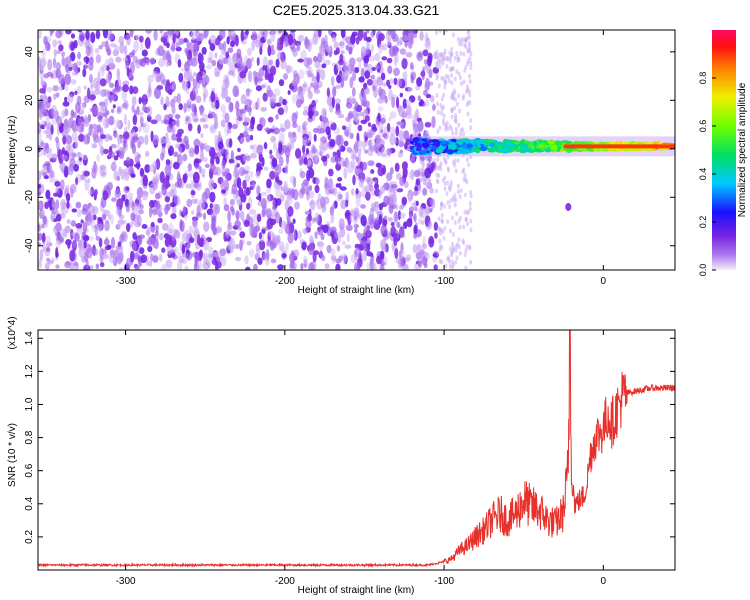 Image resolution: width=750 pixels, height=600 pixels. What do you see at coordinates (444, 581) in the screenshot?
I see `snr-x-tick-label-2: -100` at bounding box center [444, 581].